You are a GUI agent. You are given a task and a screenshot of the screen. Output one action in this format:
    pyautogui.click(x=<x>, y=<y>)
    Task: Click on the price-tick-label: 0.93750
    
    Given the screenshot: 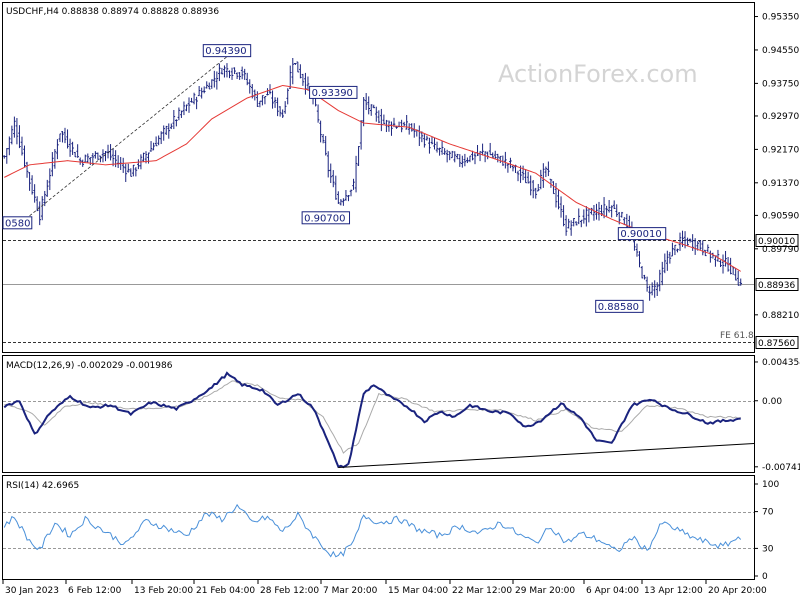 What is the action you would take?
    pyautogui.click(x=780, y=84)
    